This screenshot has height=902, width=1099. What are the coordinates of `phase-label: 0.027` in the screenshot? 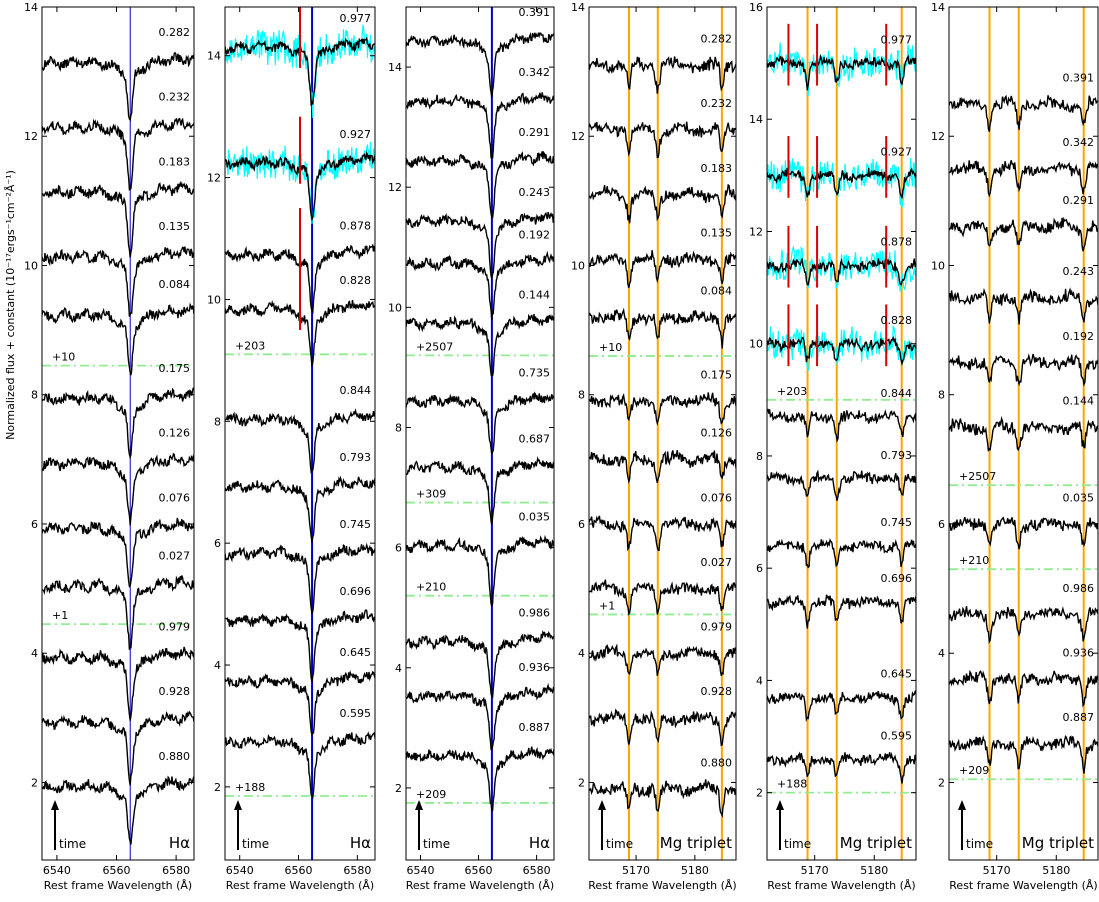 It's located at (175, 556).